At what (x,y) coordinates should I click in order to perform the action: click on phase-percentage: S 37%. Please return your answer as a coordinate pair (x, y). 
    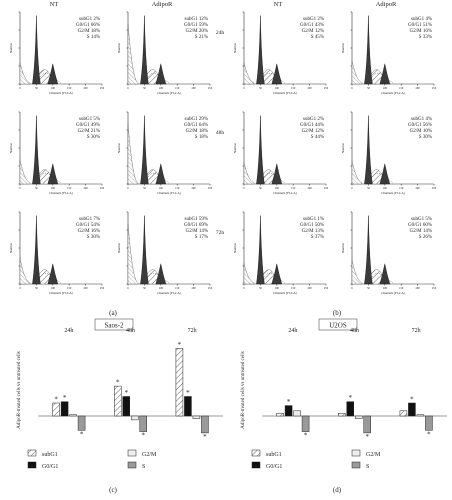
    Looking at the image, I should click on (317, 237).